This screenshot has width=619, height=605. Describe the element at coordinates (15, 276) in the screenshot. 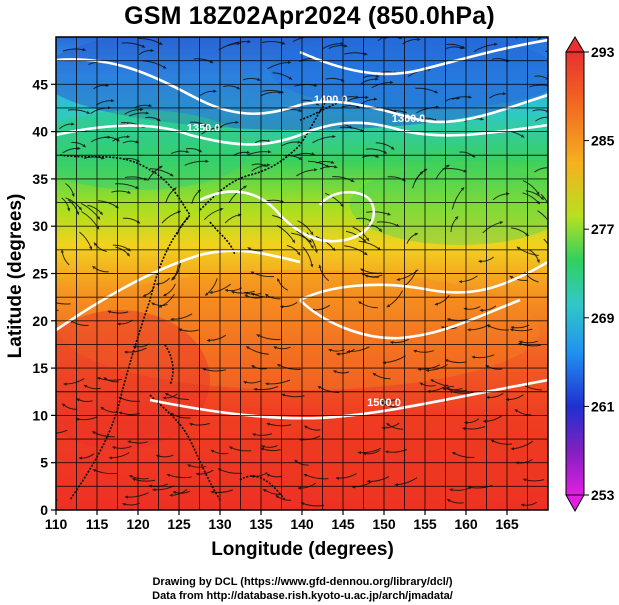

I see `y-axis-label: Latitude (degrees)` at that location.